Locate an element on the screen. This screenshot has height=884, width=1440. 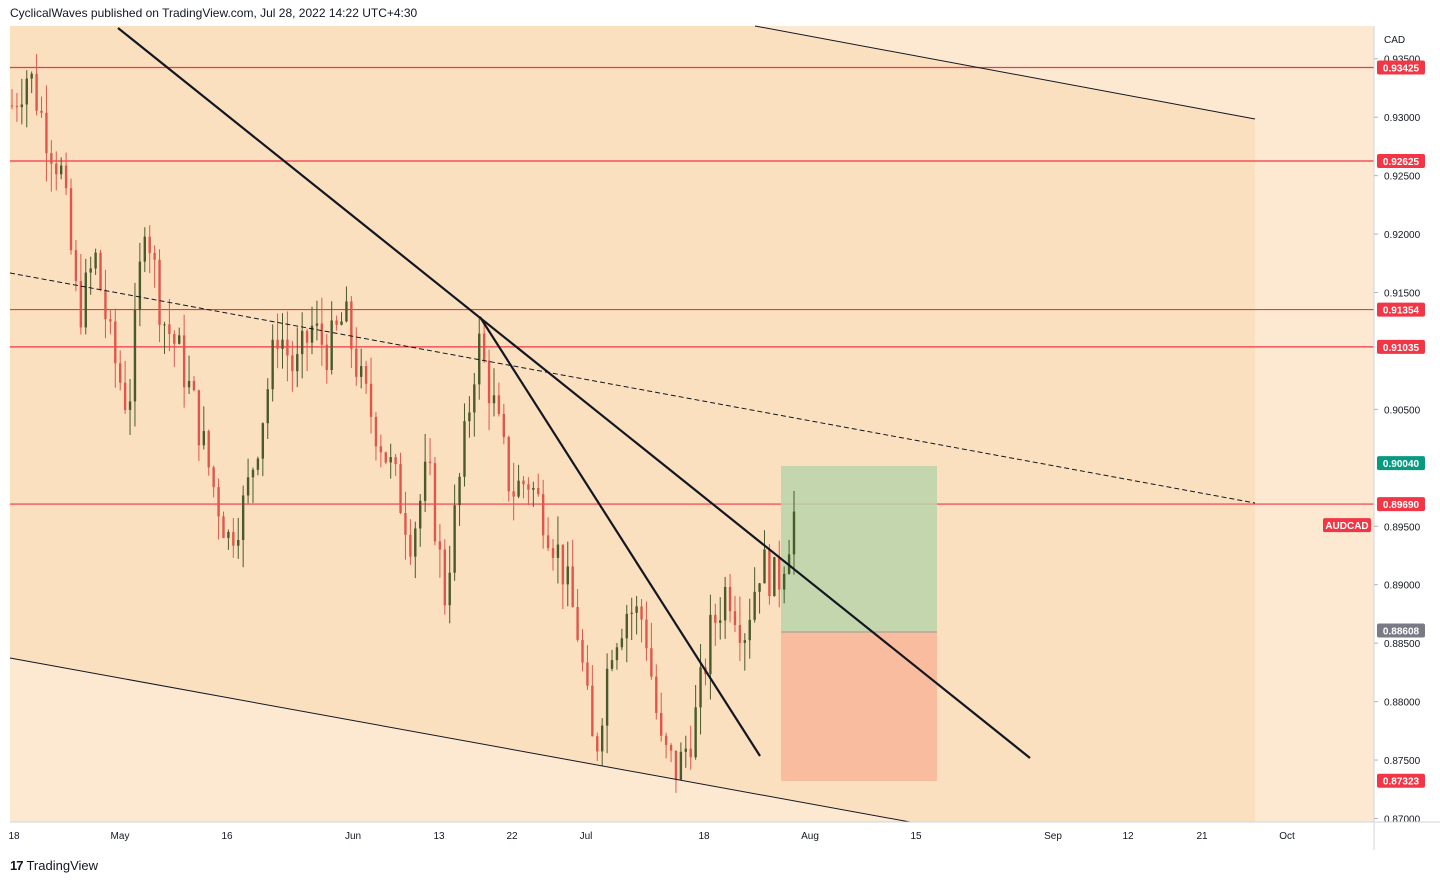
x-tick-label: Aug is located at coordinates (810, 836).